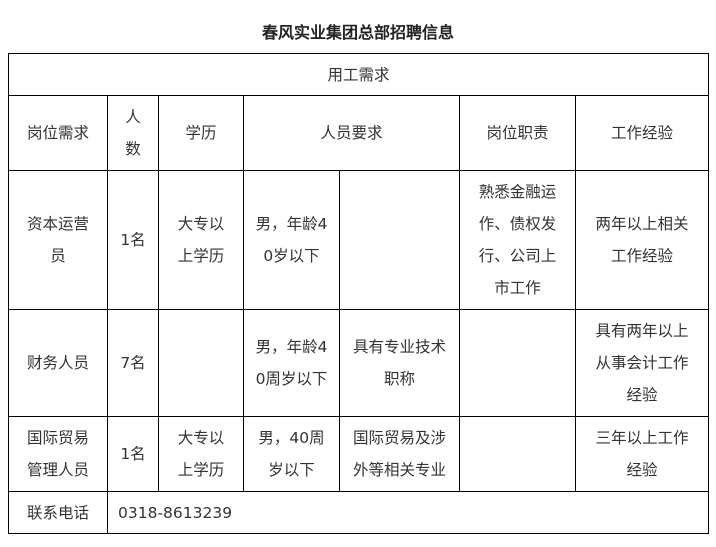  I want to click on column-header-row: 岗位需求 人 数 学历 人员要求 岗位职责 工作经验, so click(359, 133).